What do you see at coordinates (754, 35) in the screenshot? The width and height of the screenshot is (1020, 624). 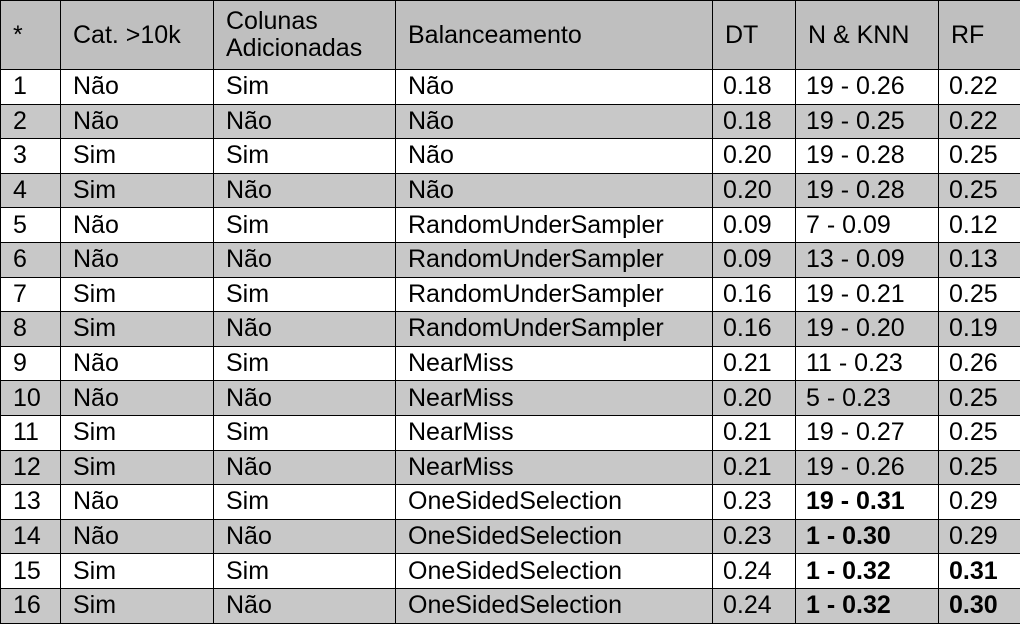 I see `header-dt: DT` at bounding box center [754, 35].